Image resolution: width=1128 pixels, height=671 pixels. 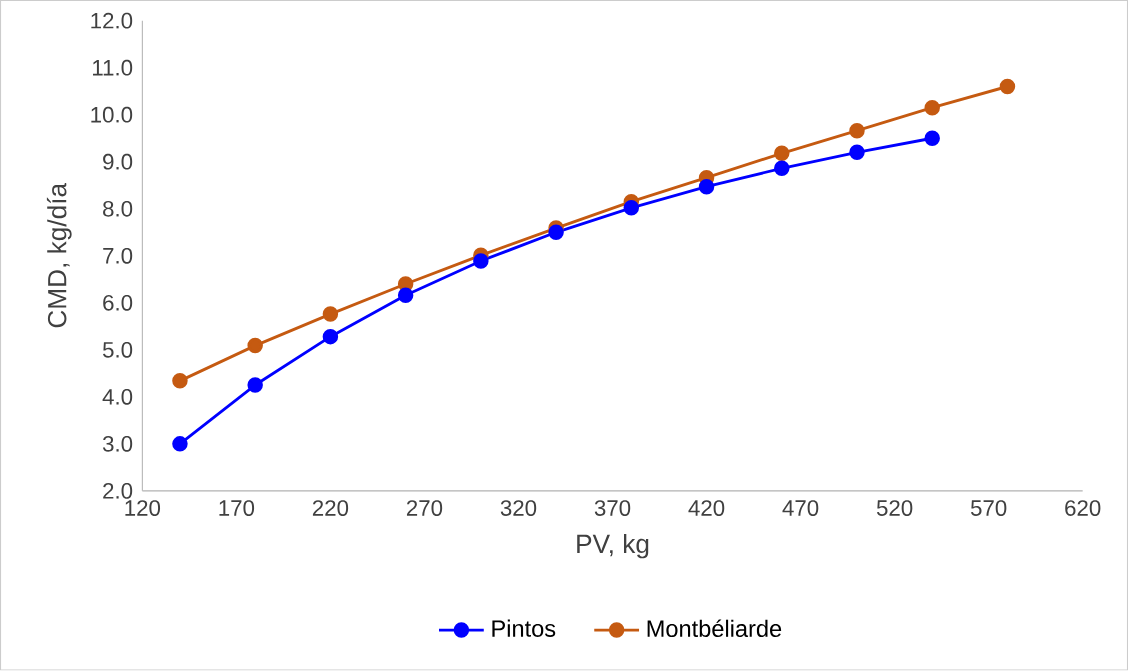 What do you see at coordinates (524, 628) in the screenshot?
I see `legend-label: Pintos` at bounding box center [524, 628].